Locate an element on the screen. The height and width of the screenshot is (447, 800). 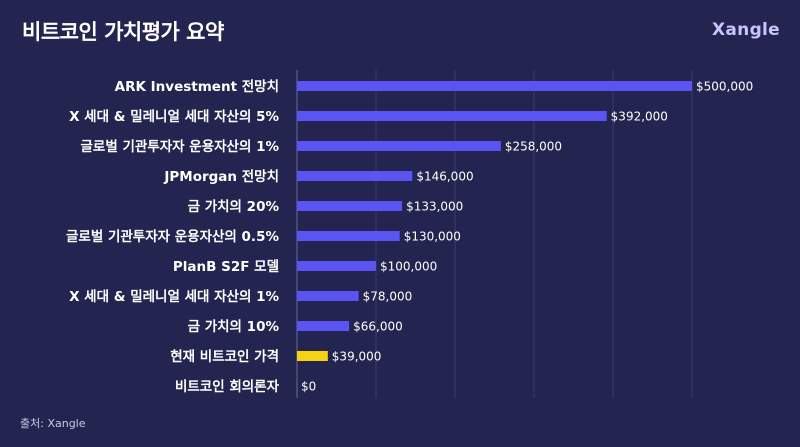
value-label: $0 is located at coordinates (308, 387).